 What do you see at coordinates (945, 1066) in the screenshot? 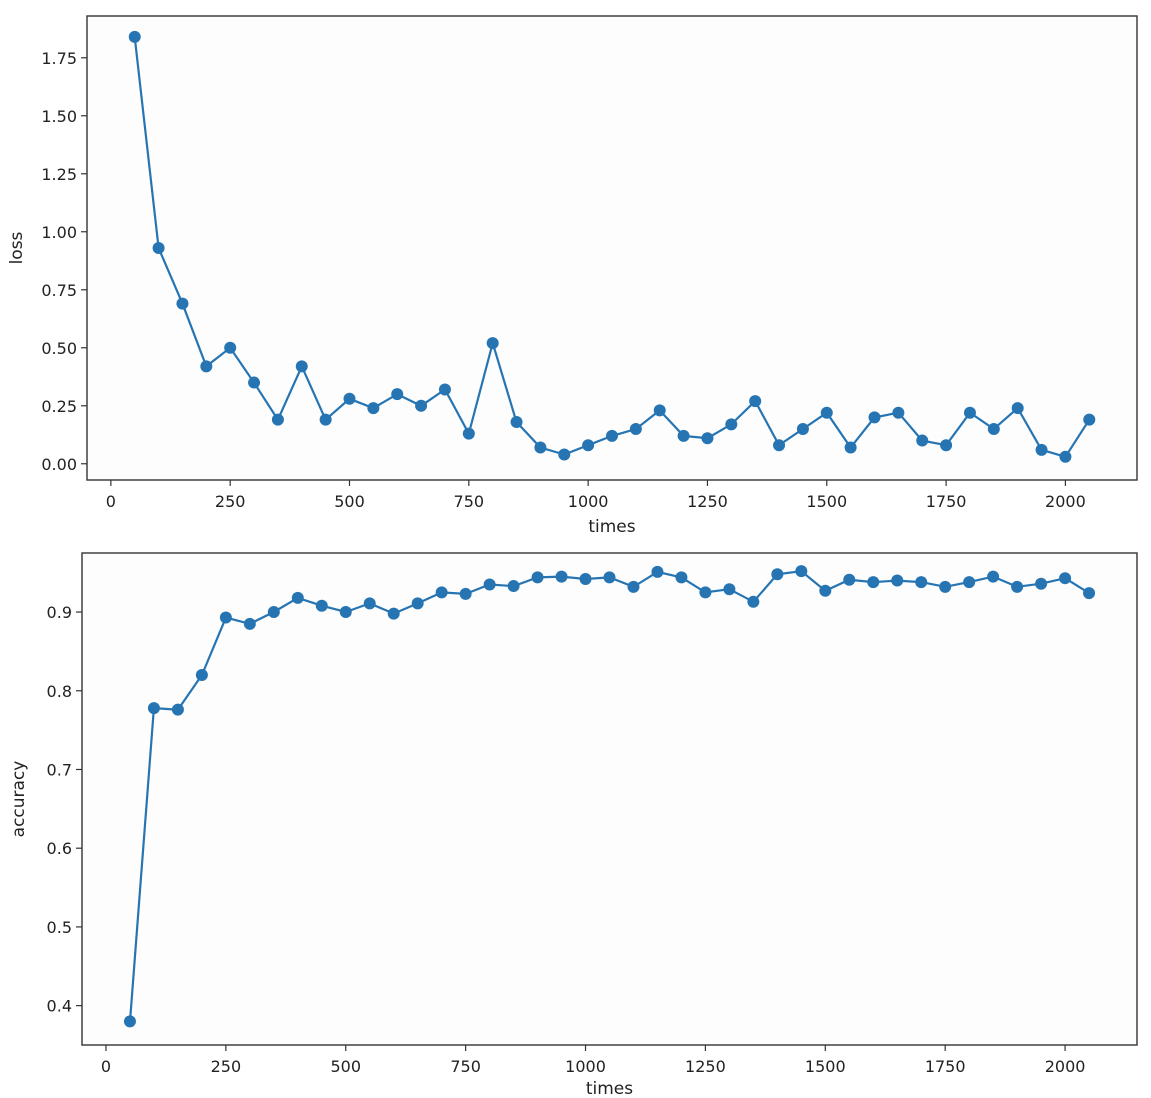
I see `accuracy-x-tick-label: 1750` at bounding box center [945, 1066].